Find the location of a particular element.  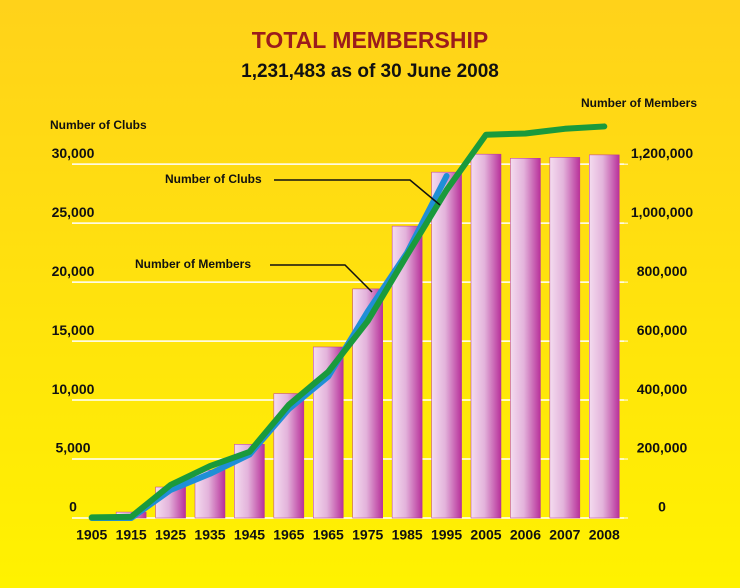

y-tick-label: 0 is located at coordinates (73, 507).